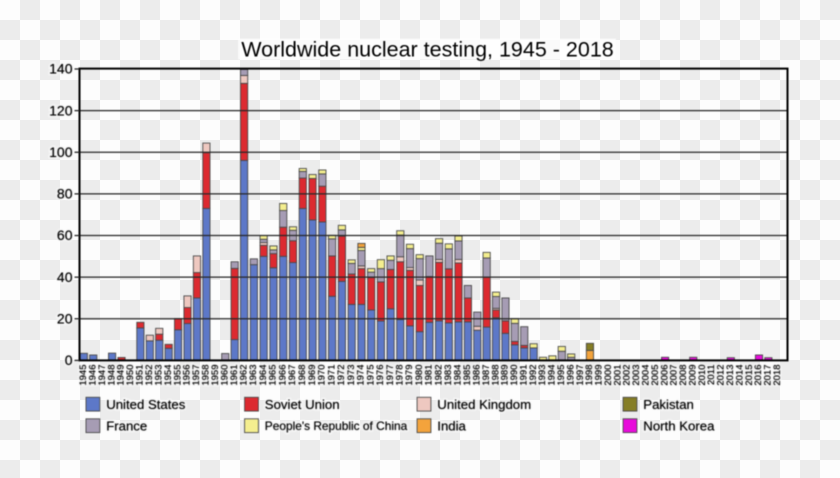 This screenshot has width=840, height=478. Describe the element at coordinates (608, 375) in the screenshot. I see `svg-text: 2000` at that location.